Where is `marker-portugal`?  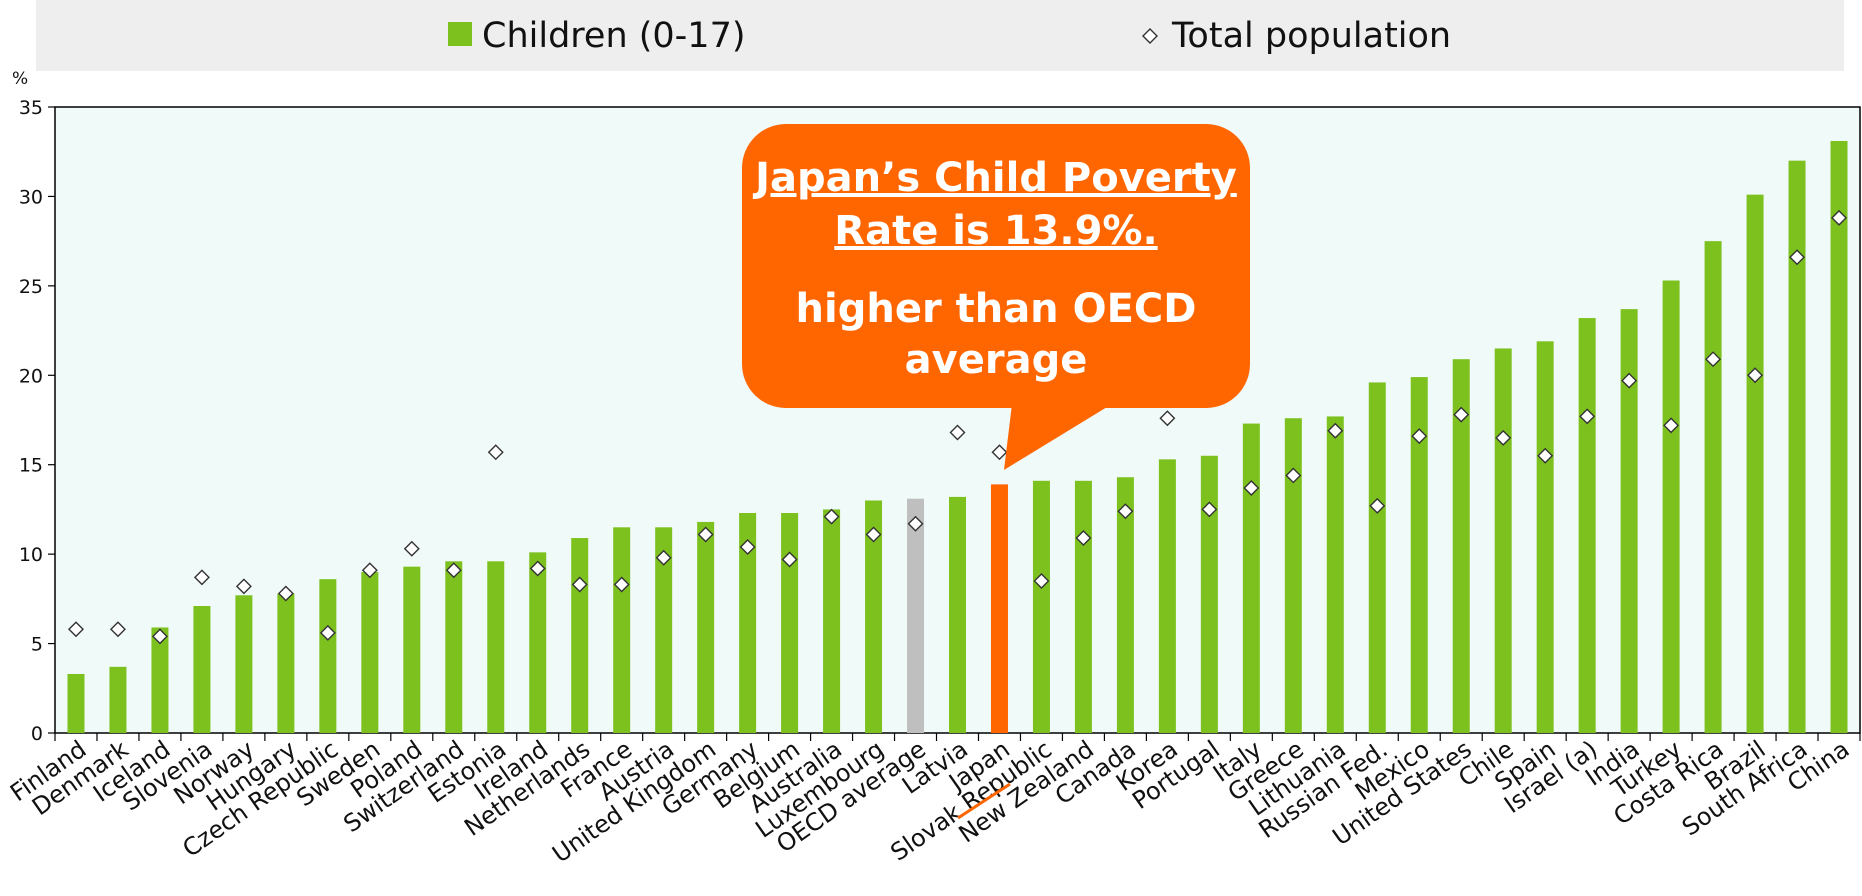 marker-portugal is located at coordinates (1209, 509).